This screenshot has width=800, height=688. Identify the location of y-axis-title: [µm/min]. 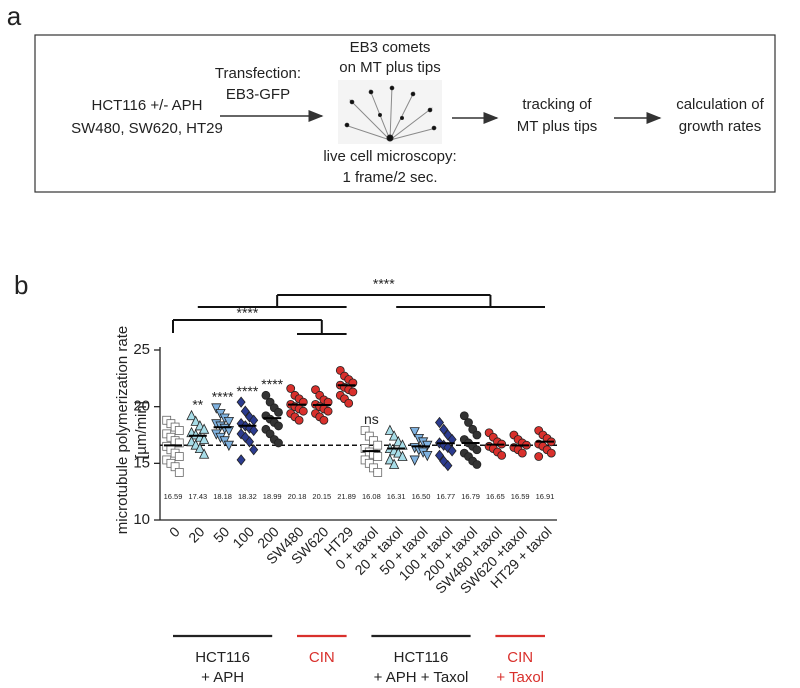
(141, 430).